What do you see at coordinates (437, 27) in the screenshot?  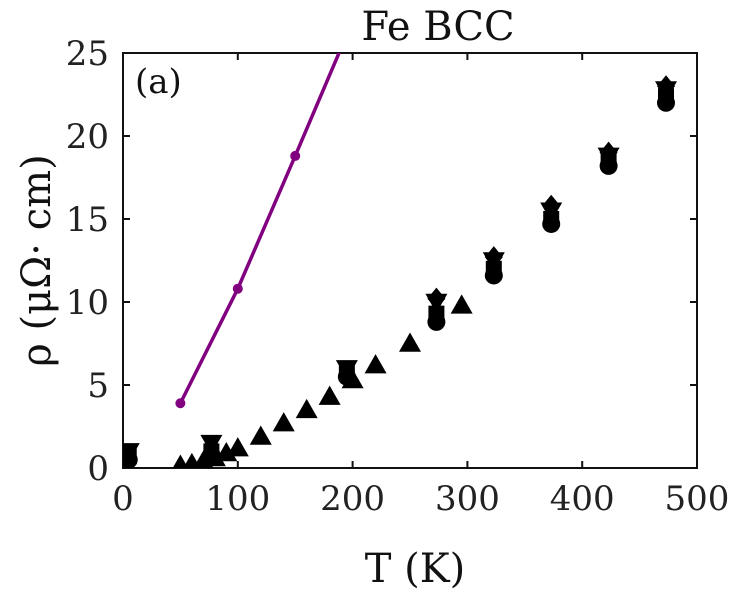 I see `chart-title: Fe BCC` at bounding box center [437, 27].